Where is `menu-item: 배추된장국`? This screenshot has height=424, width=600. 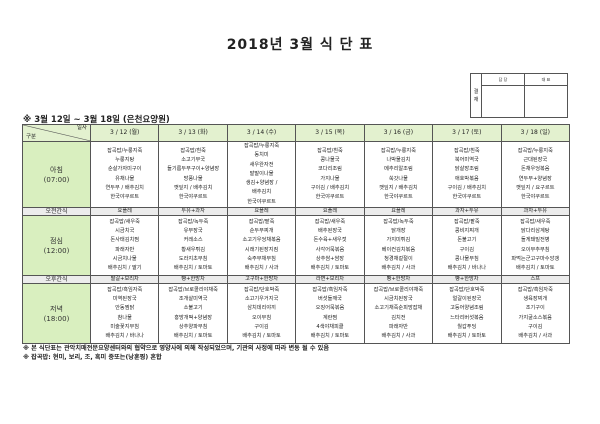
menu-item: 배추된장국 is located at coordinates (330, 231).